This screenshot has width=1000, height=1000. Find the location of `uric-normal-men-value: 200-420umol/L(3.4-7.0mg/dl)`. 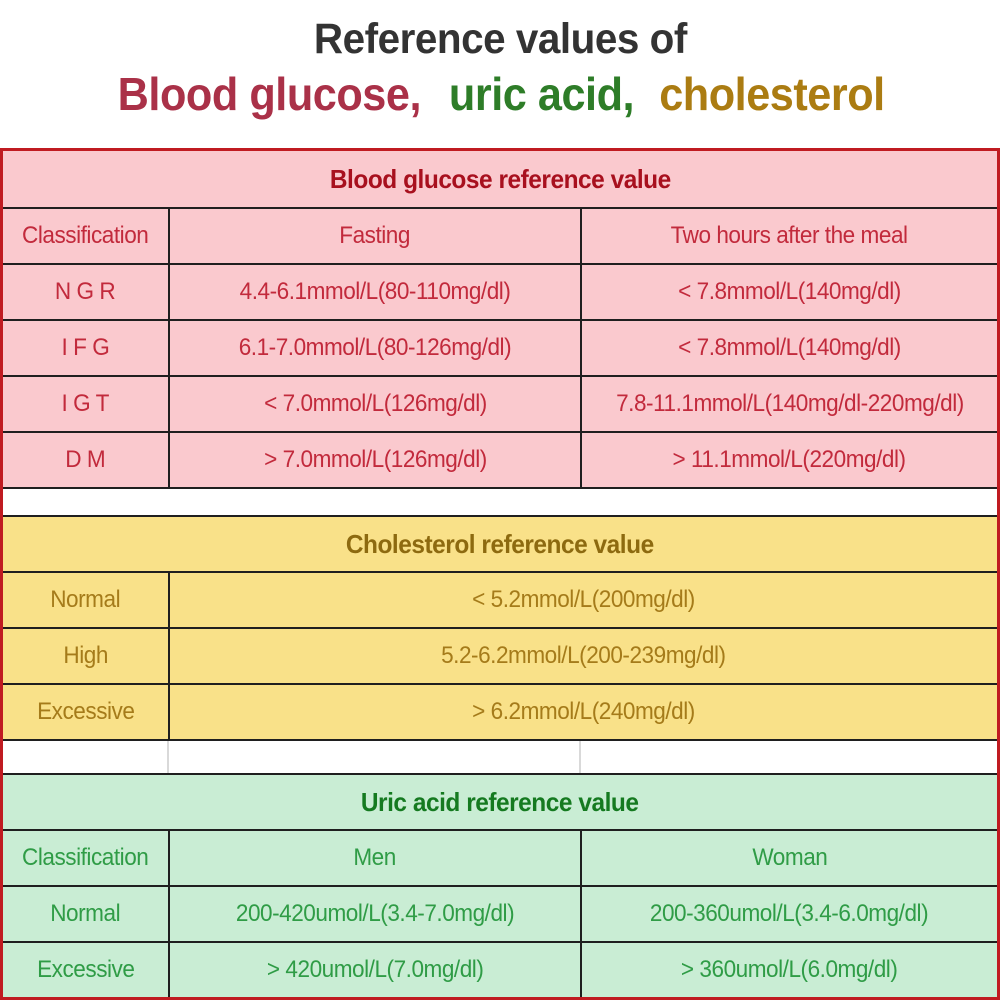

uric-normal-men-value: 200-420umol/L(3.4-7.0mg/dl) is located at coordinates (374, 914).